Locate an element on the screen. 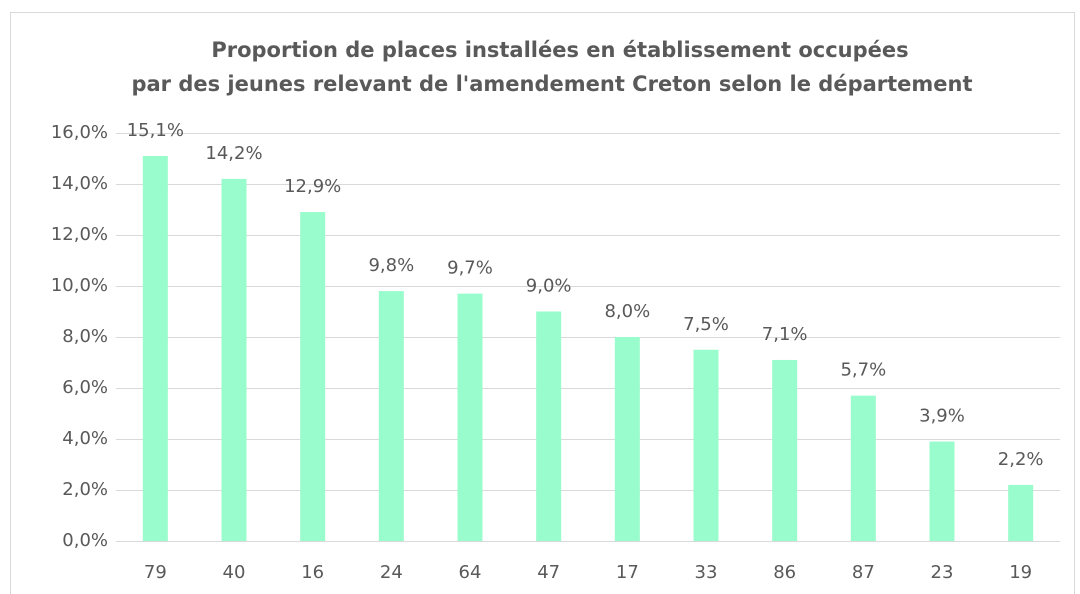  y-tick-label: 14,0% is located at coordinates (79, 183).